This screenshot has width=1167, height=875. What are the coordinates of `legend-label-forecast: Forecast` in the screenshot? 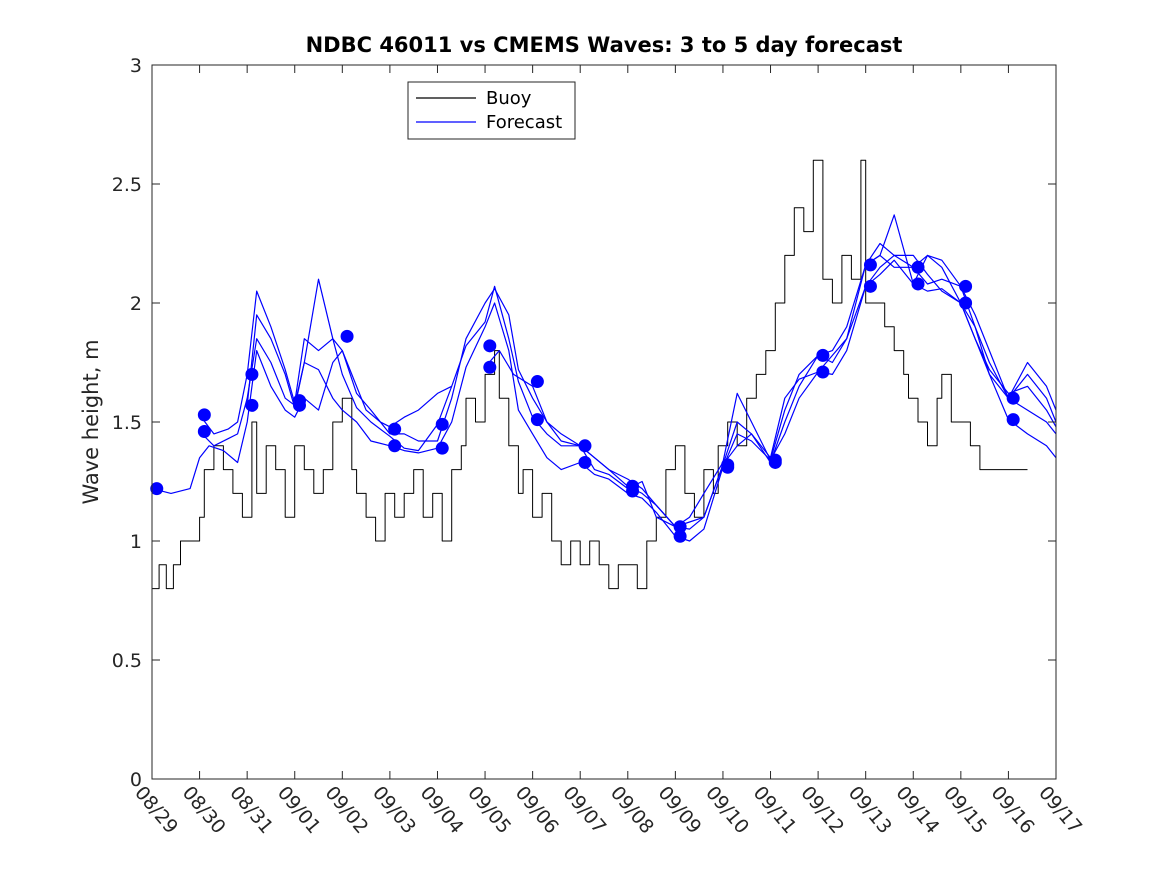 It's located at (524, 122).